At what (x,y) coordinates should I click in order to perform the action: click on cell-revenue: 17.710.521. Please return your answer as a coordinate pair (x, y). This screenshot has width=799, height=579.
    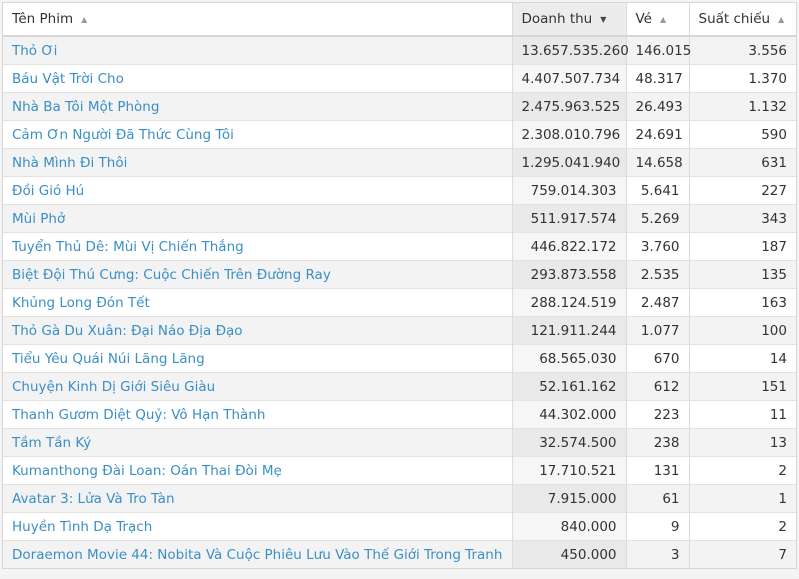
    Looking at the image, I should click on (568, 470).